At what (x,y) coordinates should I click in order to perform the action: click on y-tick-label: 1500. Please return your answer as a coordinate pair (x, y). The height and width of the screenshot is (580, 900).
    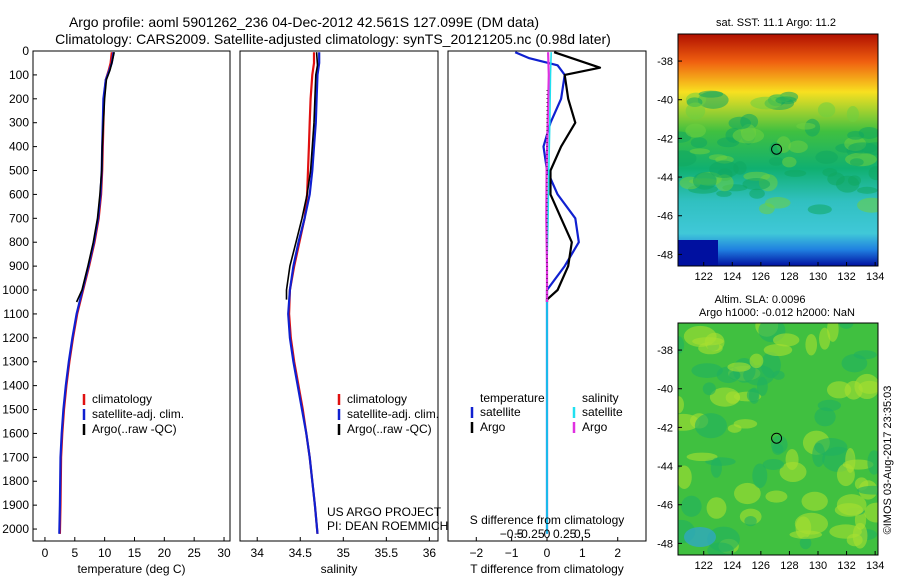
    Looking at the image, I should click on (15, 410).